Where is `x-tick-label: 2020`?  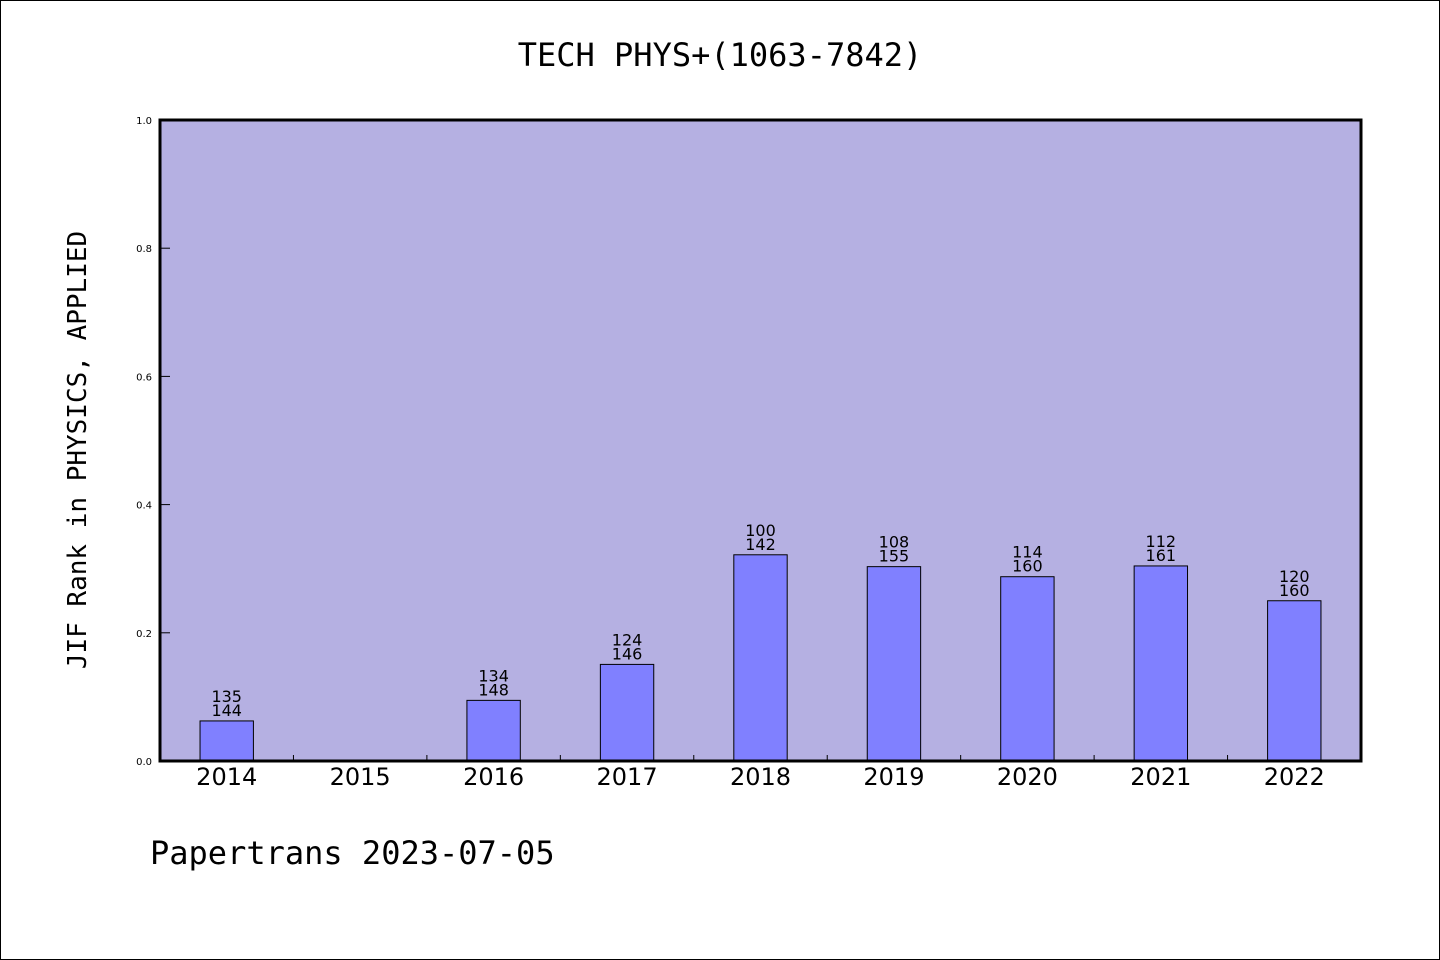 x-tick-label: 2020 is located at coordinates (1027, 777).